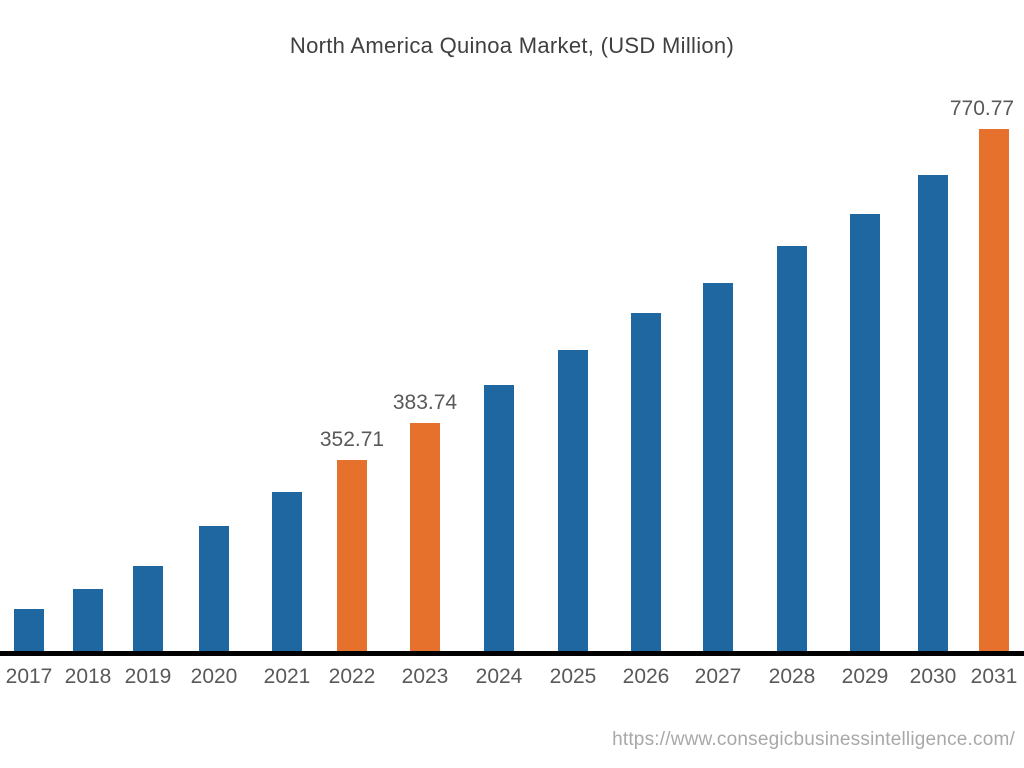 This screenshot has width=1024, height=768. What do you see at coordinates (994, 390) in the screenshot?
I see `bar-2031` at bounding box center [994, 390].